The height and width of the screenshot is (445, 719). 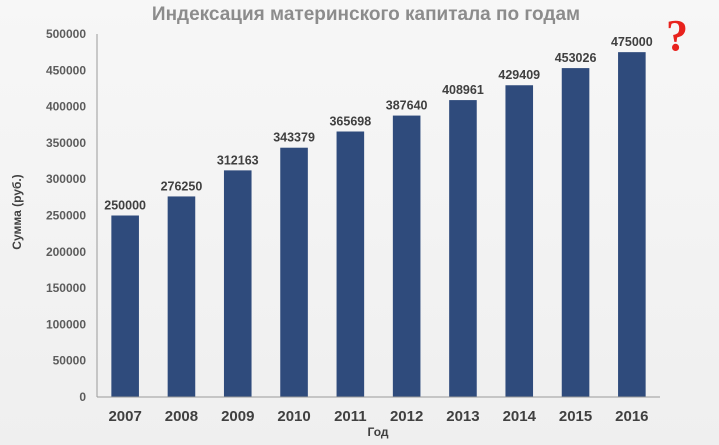 What do you see at coordinates (70, 361) in the screenshot?
I see `y-tick-label: 50000` at bounding box center [70, 361].